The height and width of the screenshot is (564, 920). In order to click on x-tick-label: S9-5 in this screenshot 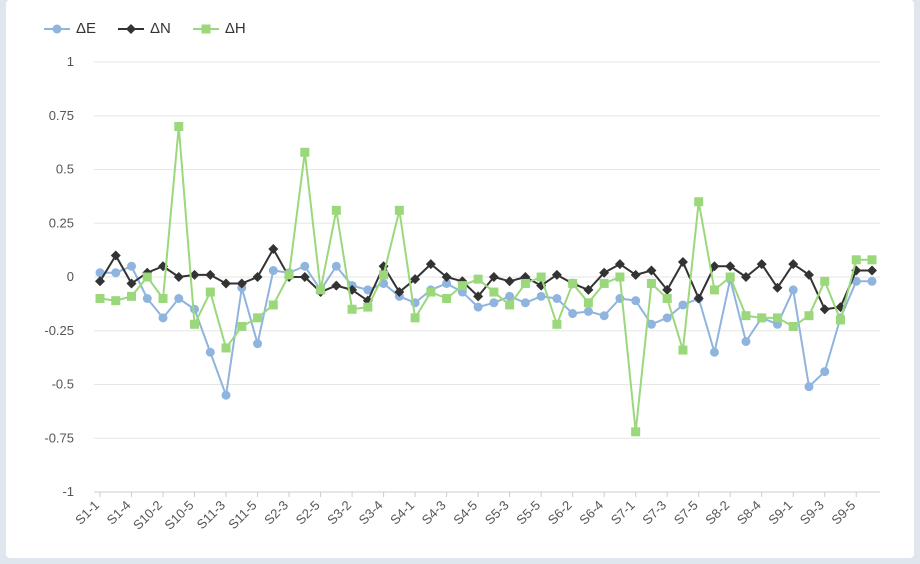, I will do `click(843, 513)`.